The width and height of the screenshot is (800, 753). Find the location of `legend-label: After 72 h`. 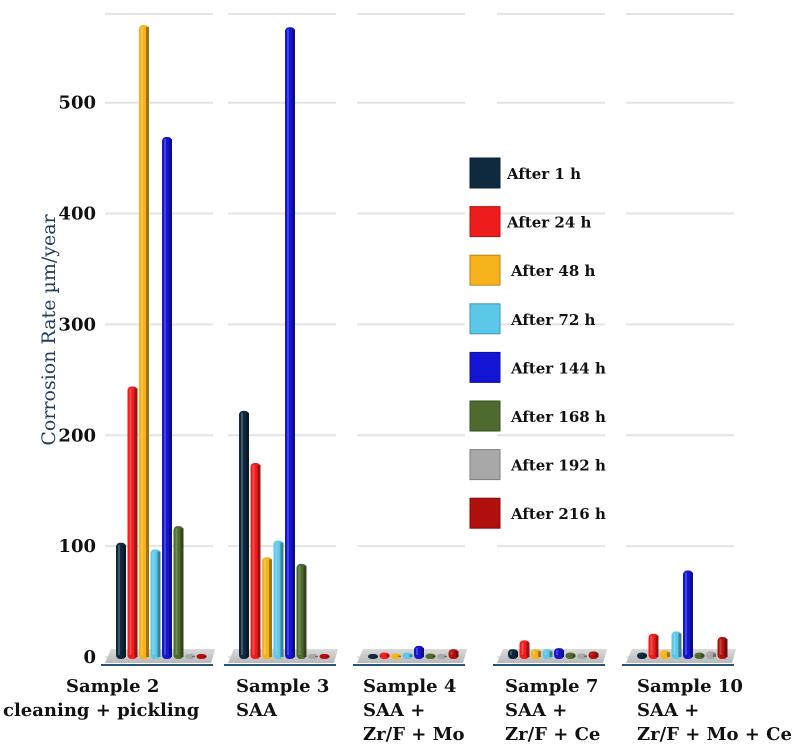

legend-label: After 72 h is located at coordinates (553, 320).